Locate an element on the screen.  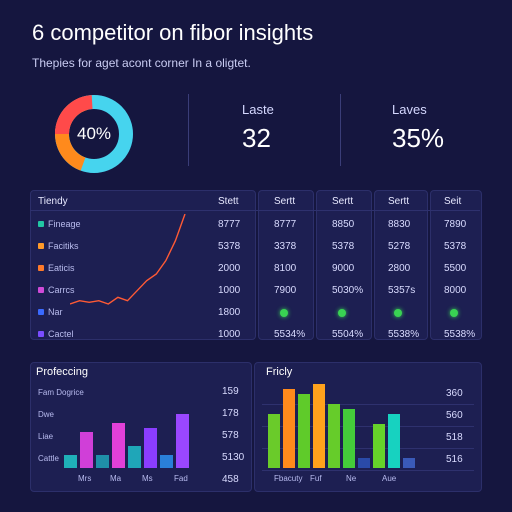
table-header-divider is located at coordinates (255, 210).